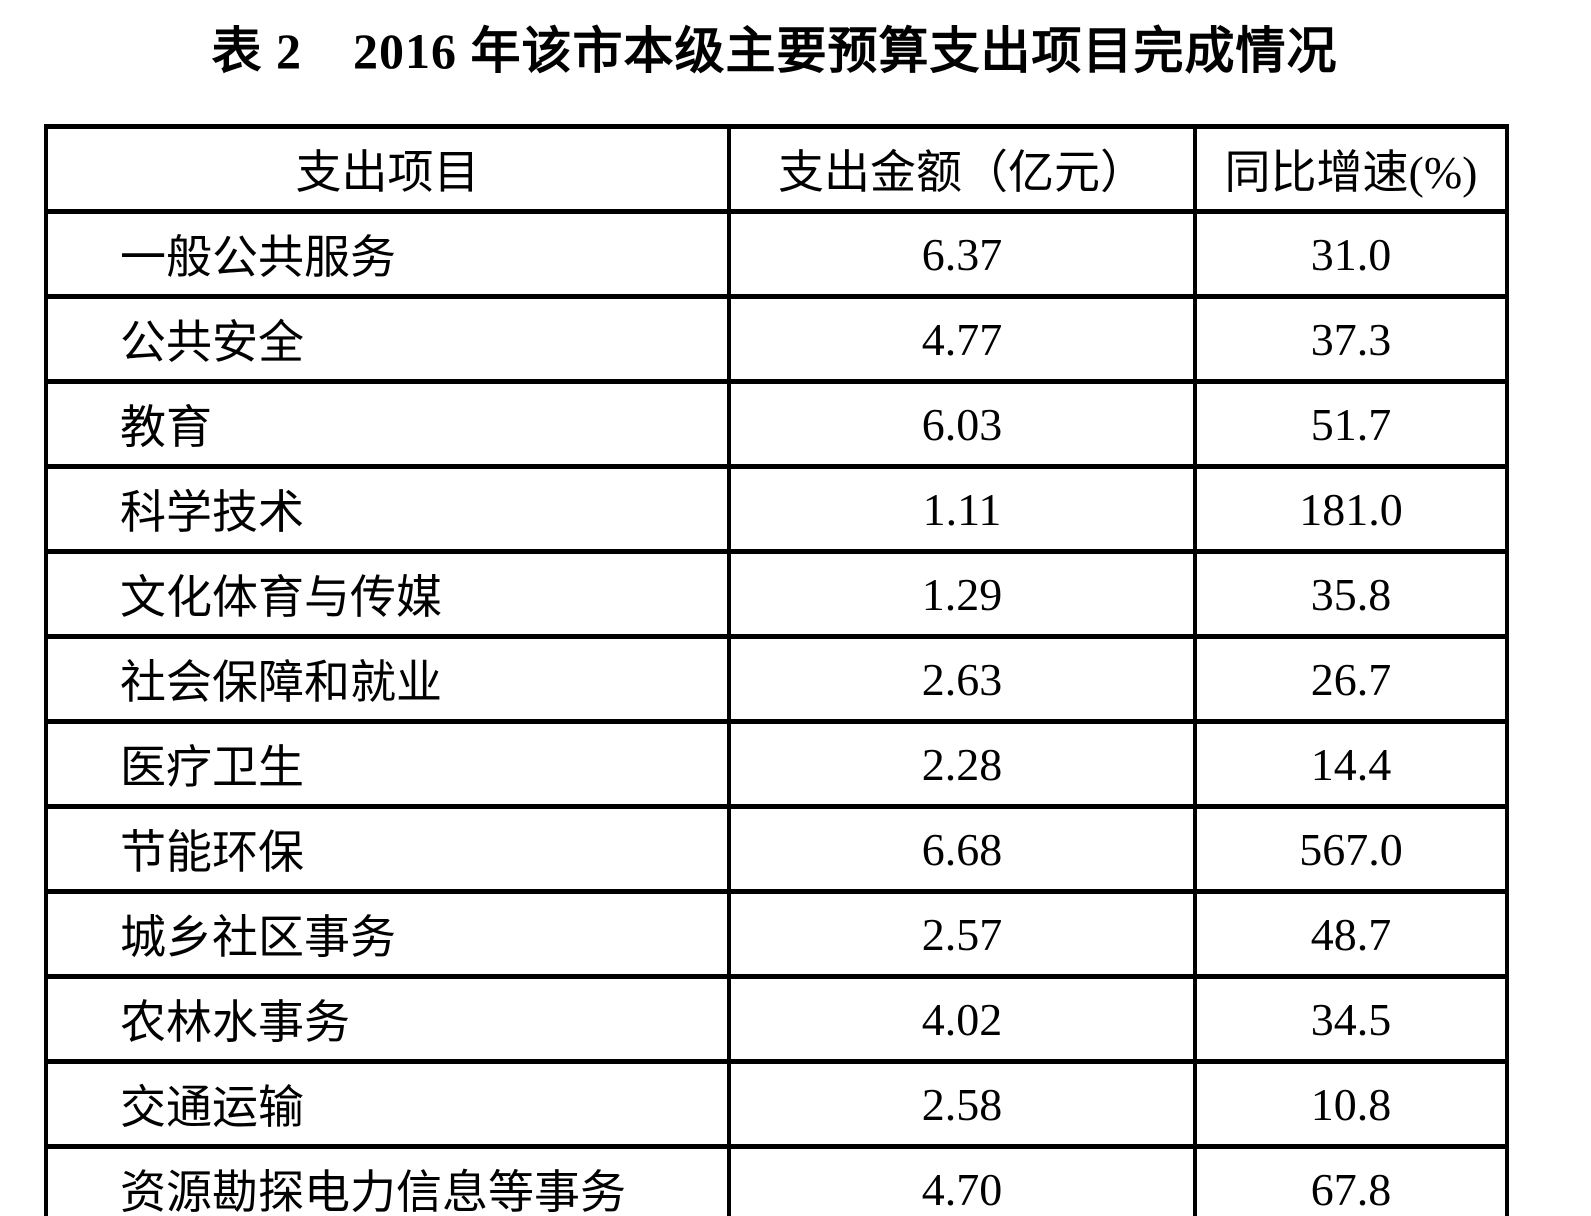 This screenshot has width=1591, height=1216. What do you see at coordinates (1351, 169) in the screenshot?
I see `column-header-growth: 同比增速(%)` at bounding box center [1351, 169].